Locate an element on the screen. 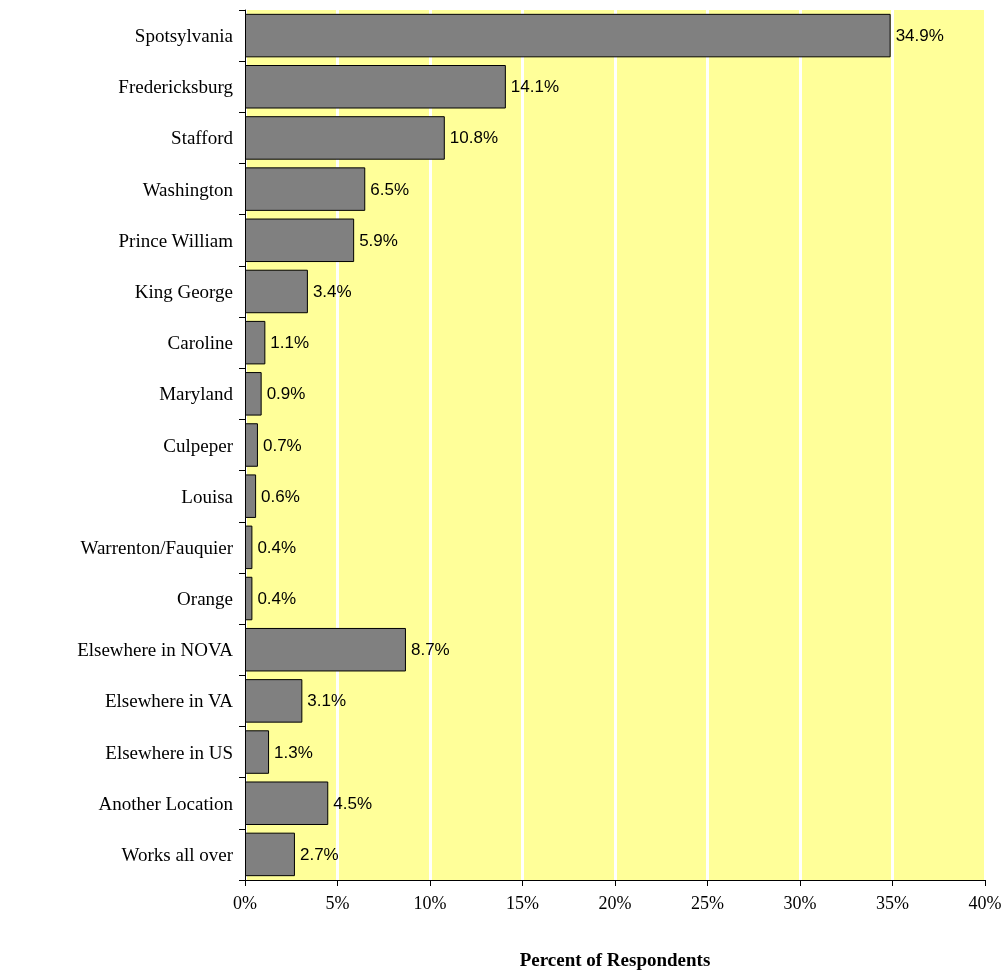 The height and width of the screenshot is (980, 1008). y-tick-label: Culpeper is located at coordinates (198, 445).